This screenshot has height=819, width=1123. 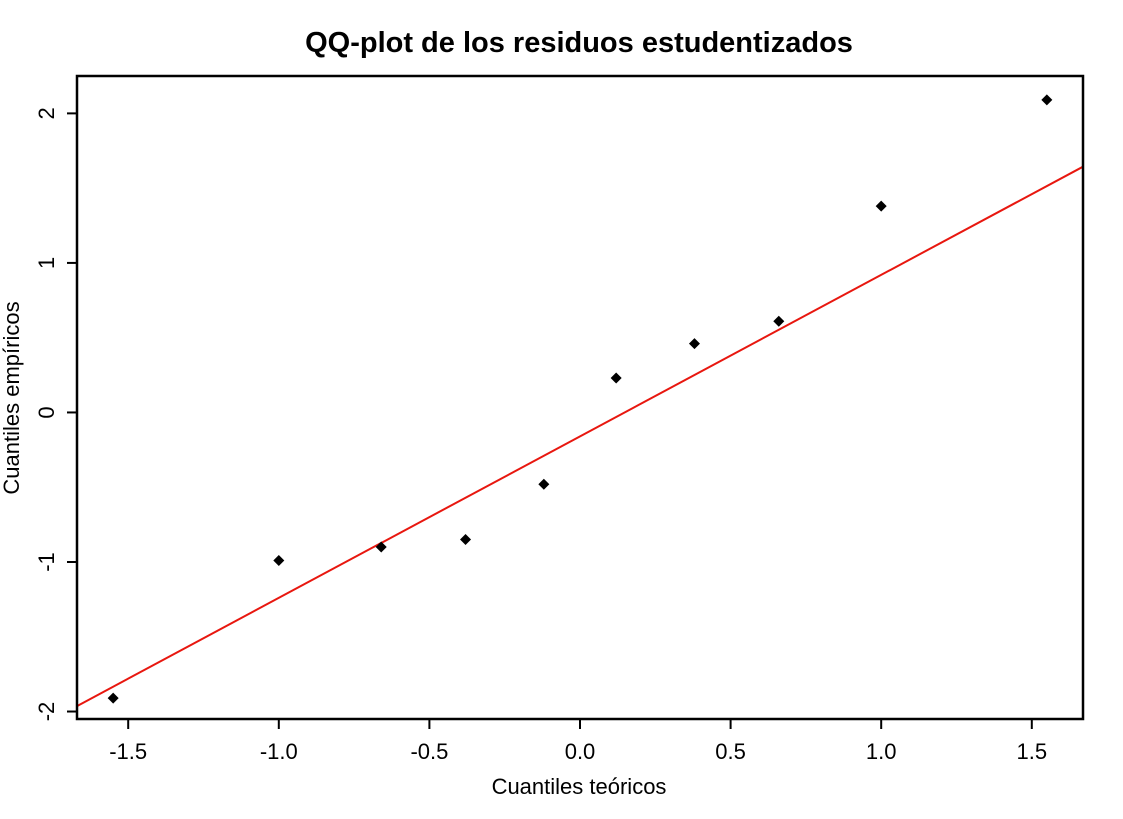 I want to click on x-tick-label: -1.5, so click(x=128, y=751).